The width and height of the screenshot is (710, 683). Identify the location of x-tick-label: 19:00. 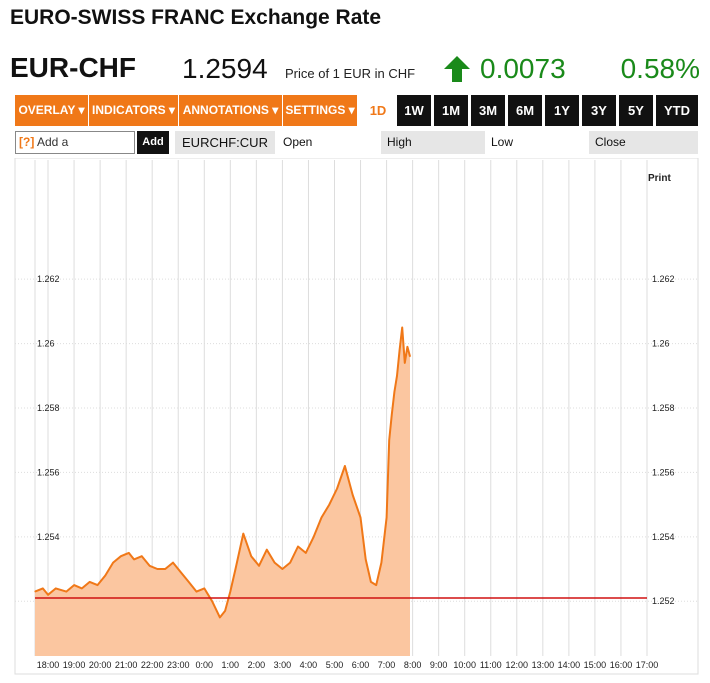
(74, 665).